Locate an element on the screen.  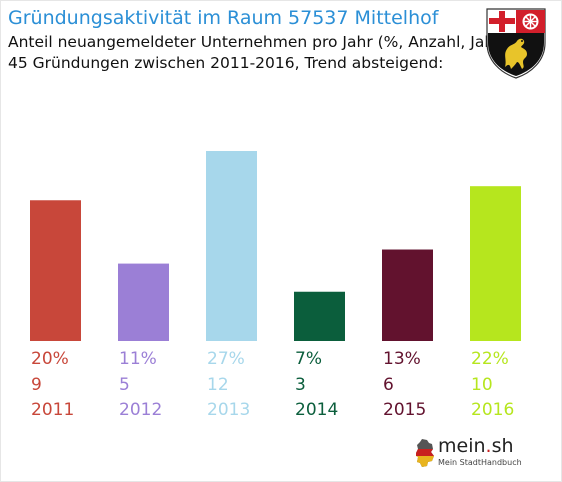
year-label-2011: 2011 is located at coordinates (52, 410).